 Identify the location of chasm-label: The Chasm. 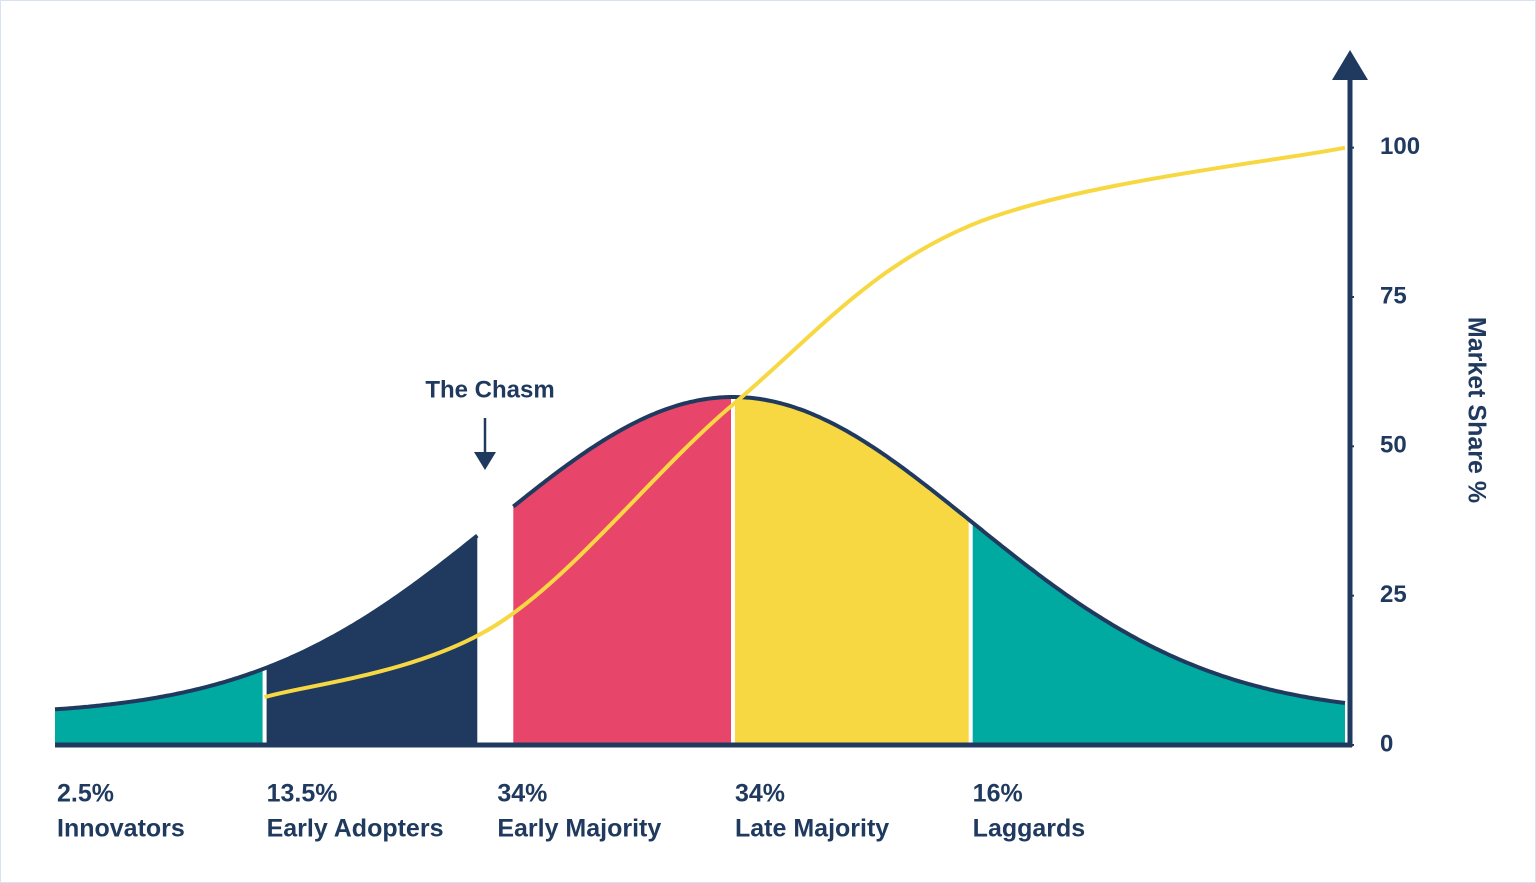
(489, 389).